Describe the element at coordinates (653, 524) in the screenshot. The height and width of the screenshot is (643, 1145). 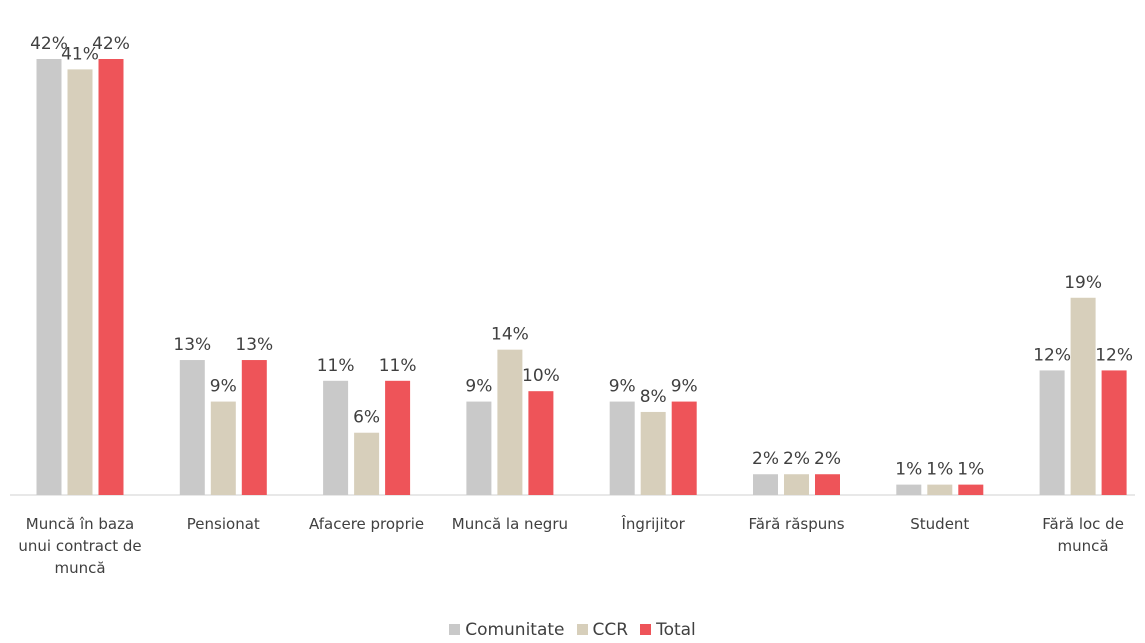
I see `x-tick-label: Îngrijitor` at that location.